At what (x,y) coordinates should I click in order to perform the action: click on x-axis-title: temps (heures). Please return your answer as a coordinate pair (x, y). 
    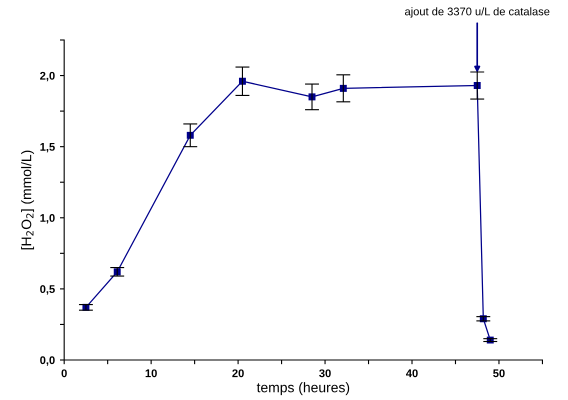
    Looking at the image, I should click on (303, 389).